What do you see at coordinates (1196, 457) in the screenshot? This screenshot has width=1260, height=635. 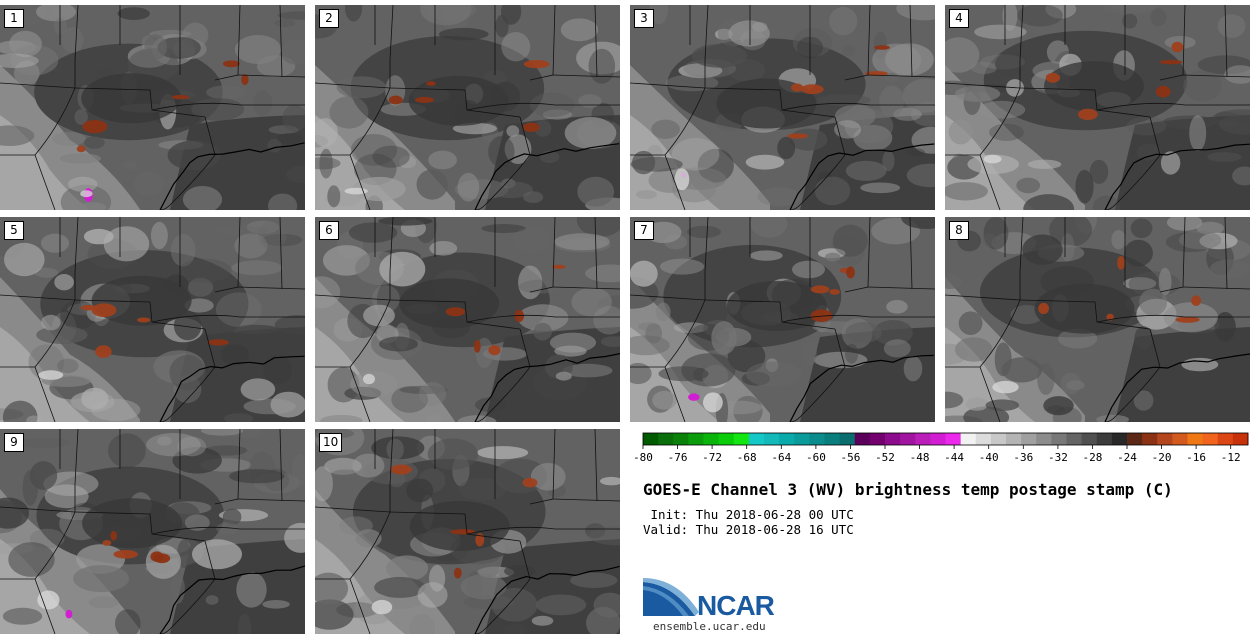 I see `colorbar-tick-label: -16` at bounding box center [1196, 457].